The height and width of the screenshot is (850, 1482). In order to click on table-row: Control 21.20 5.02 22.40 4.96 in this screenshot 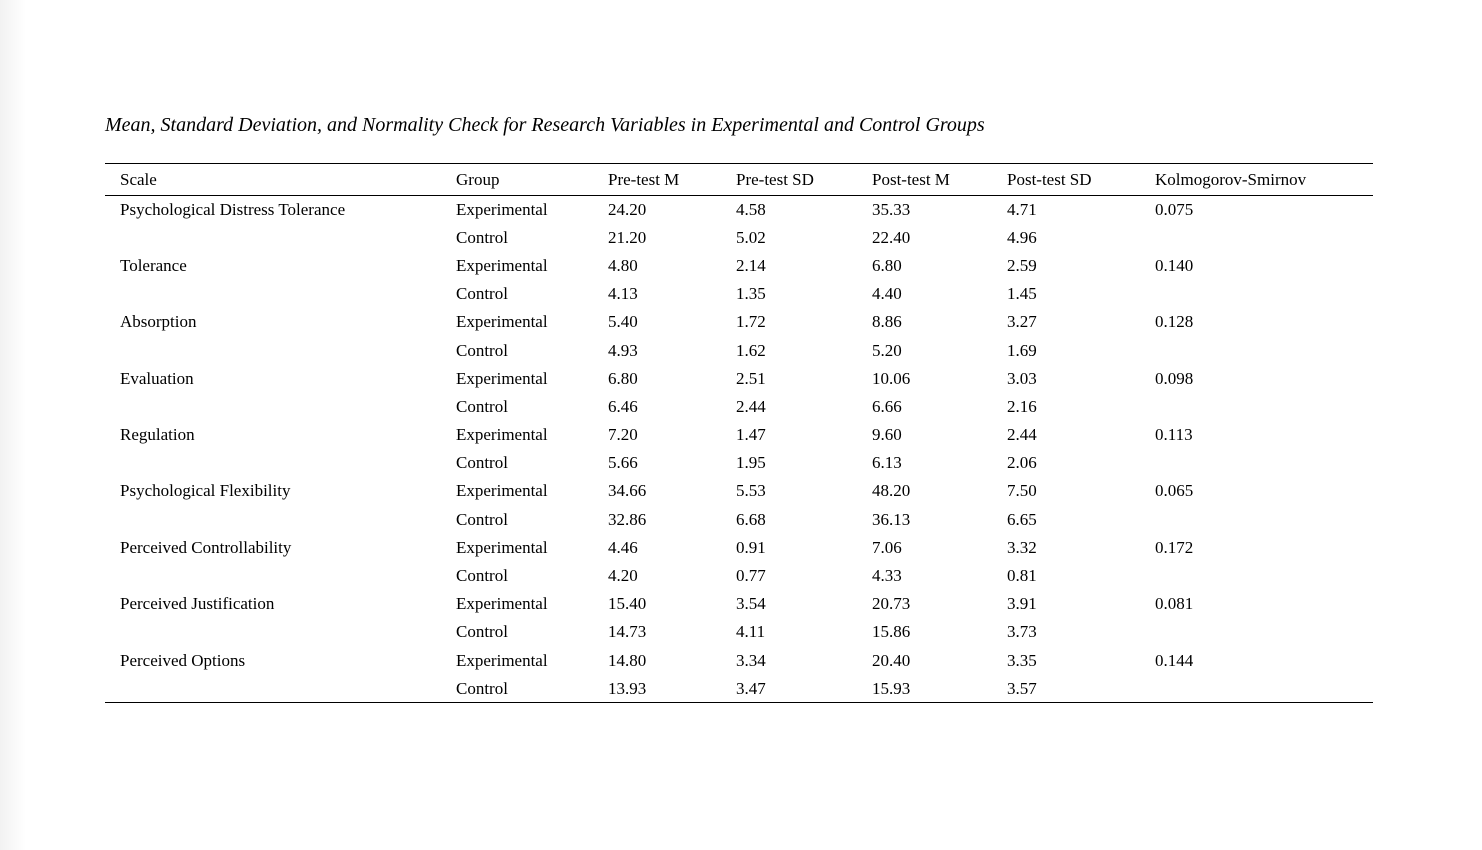, I will do `click(739, 238)`.